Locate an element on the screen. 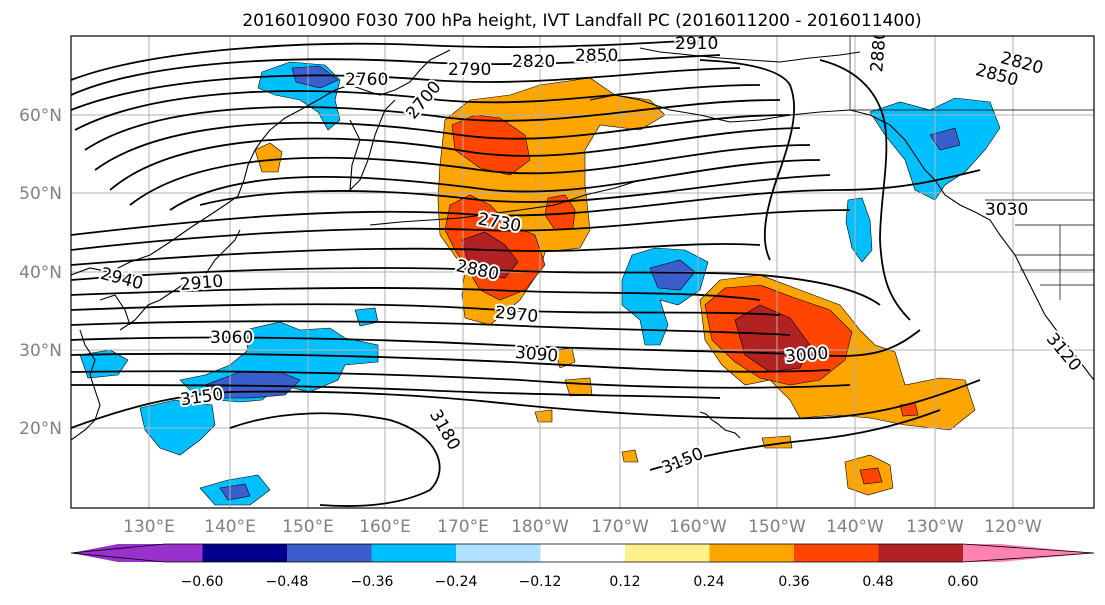 This screenshot has height=605, width=1105. colorbar-extend-min is located at coordinates (137, 553).